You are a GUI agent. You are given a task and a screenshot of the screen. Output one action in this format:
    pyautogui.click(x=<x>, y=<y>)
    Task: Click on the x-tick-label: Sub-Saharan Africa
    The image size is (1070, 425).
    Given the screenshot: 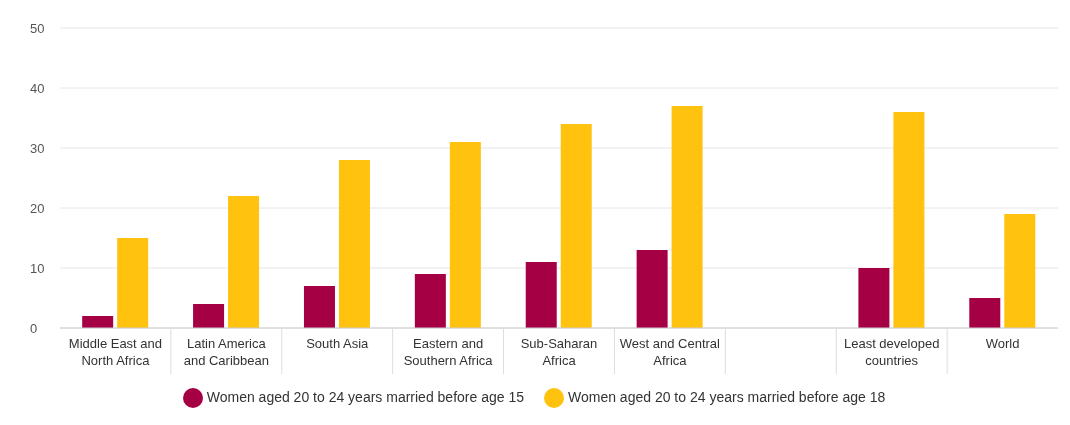 What is the action you would take?
    pyautogui.click(x=559, y=352)
    